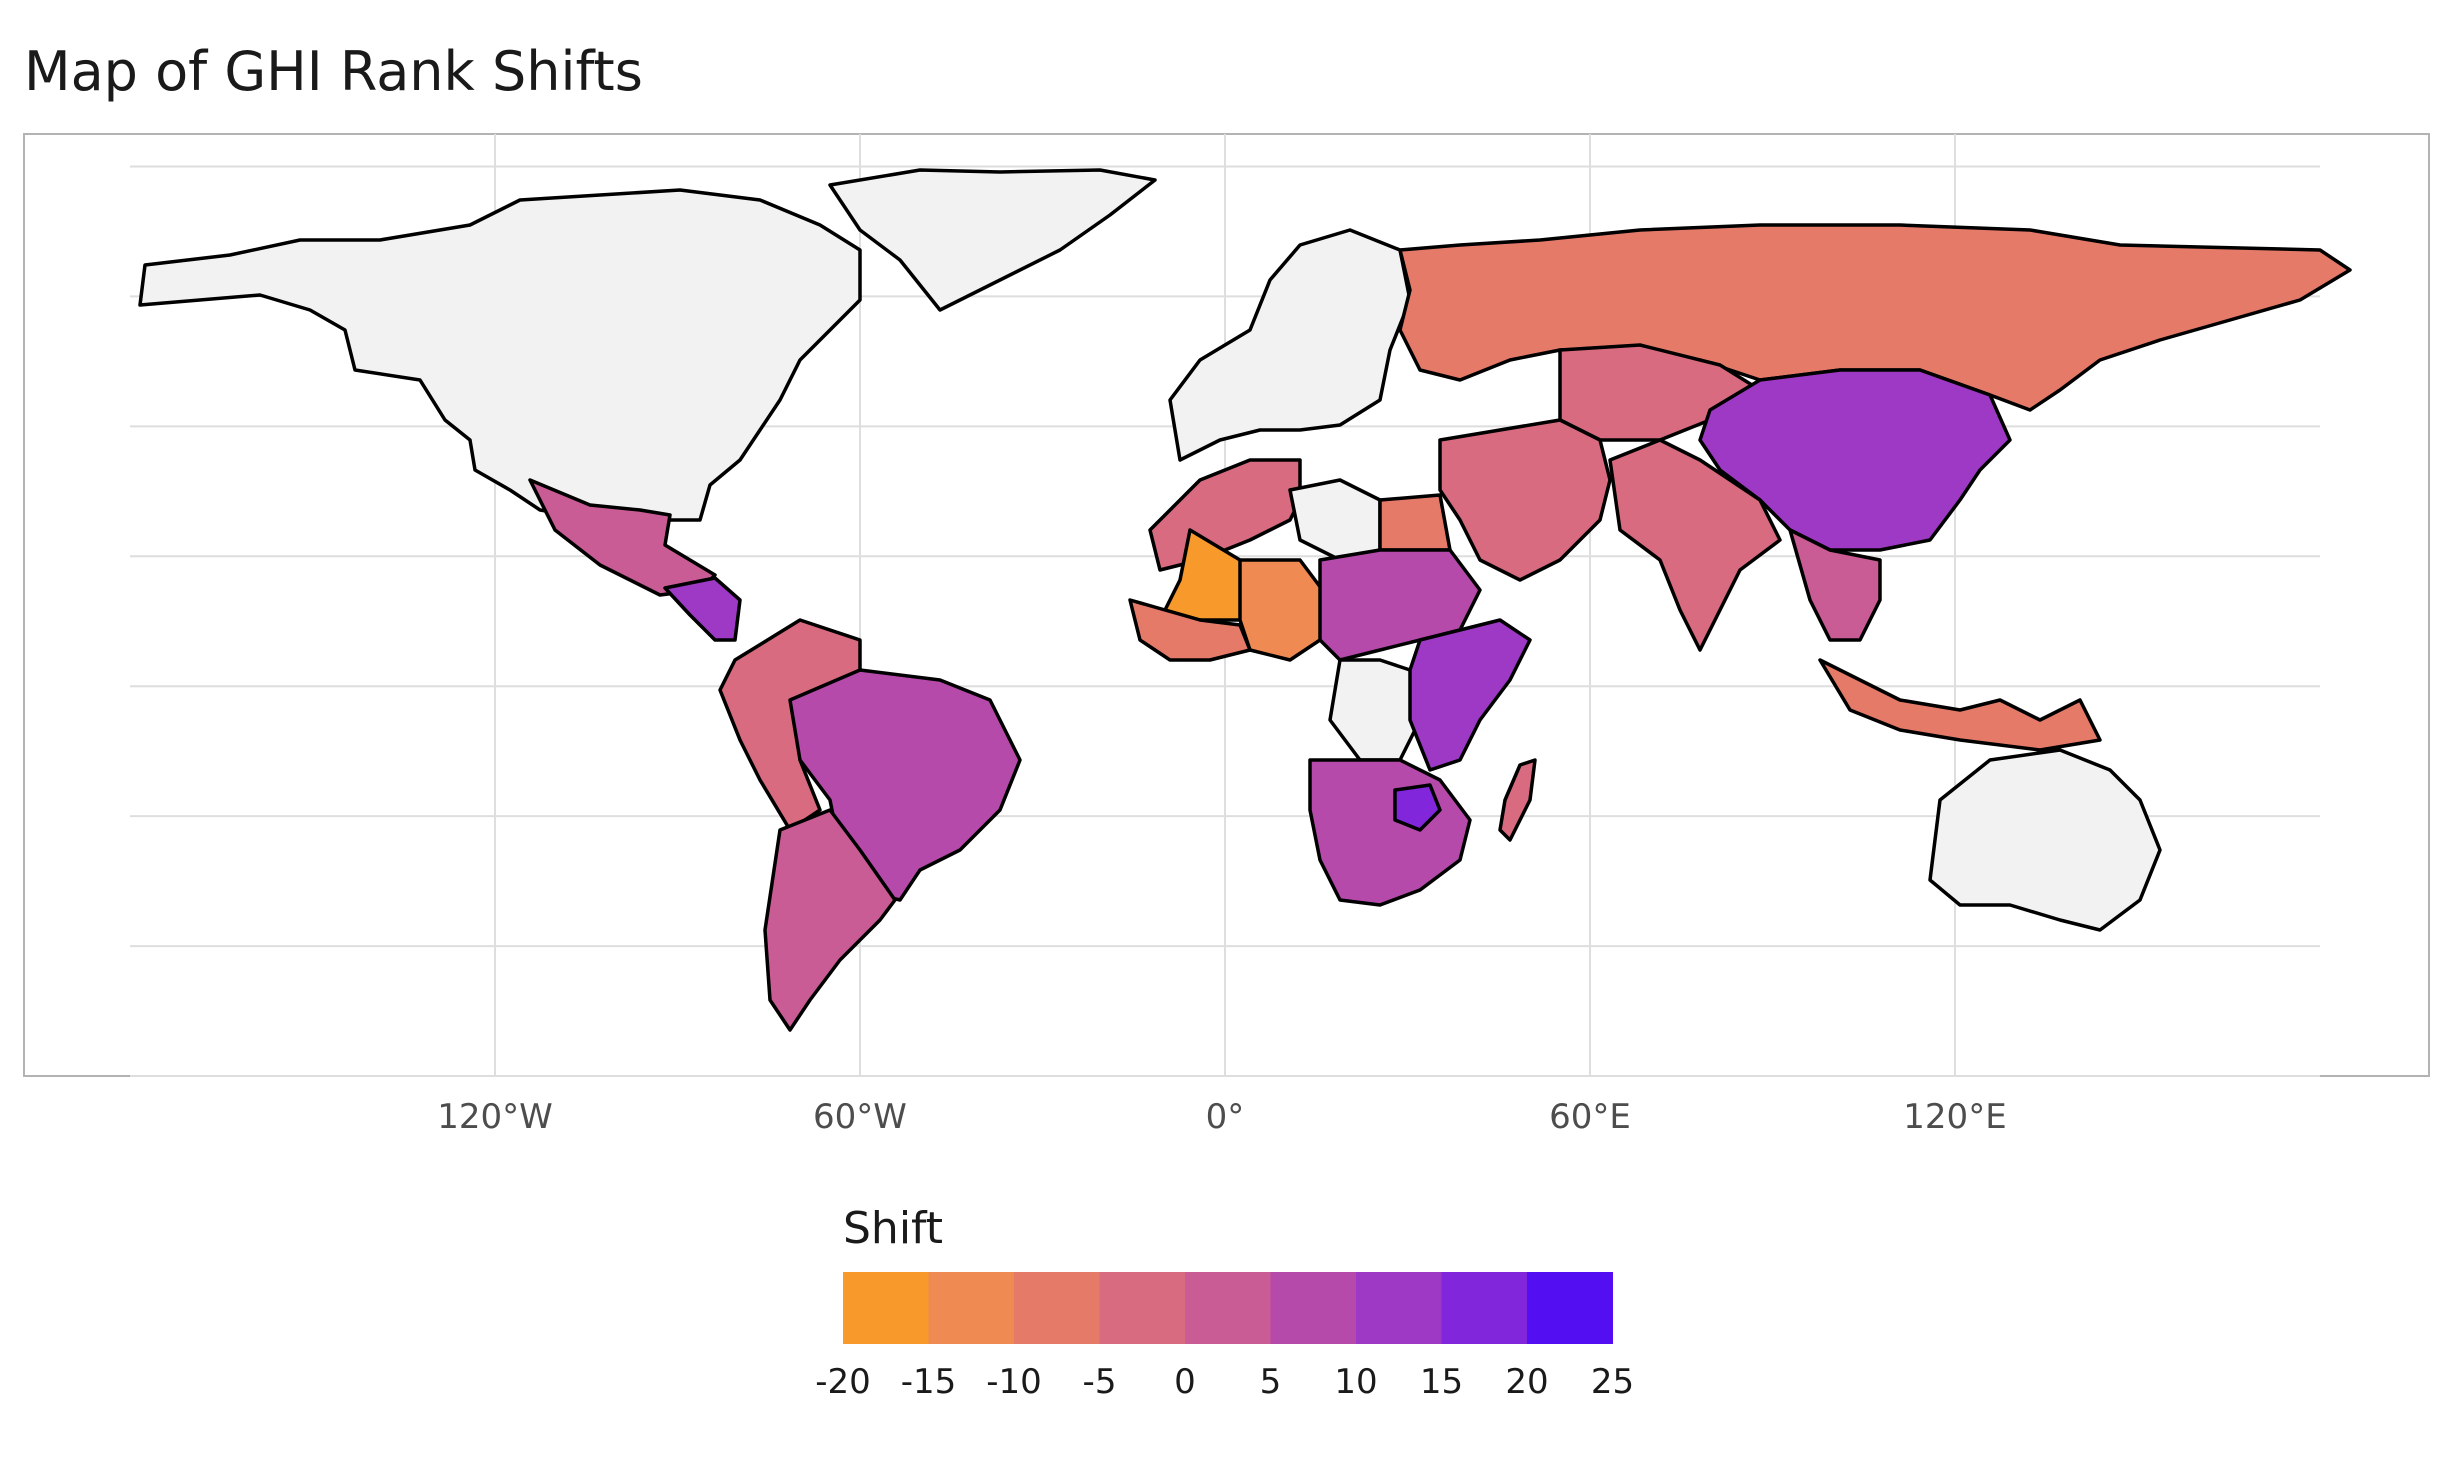 The image size is (2453, 1481). I want to click on region-dr-congo, so click(1375, 710).